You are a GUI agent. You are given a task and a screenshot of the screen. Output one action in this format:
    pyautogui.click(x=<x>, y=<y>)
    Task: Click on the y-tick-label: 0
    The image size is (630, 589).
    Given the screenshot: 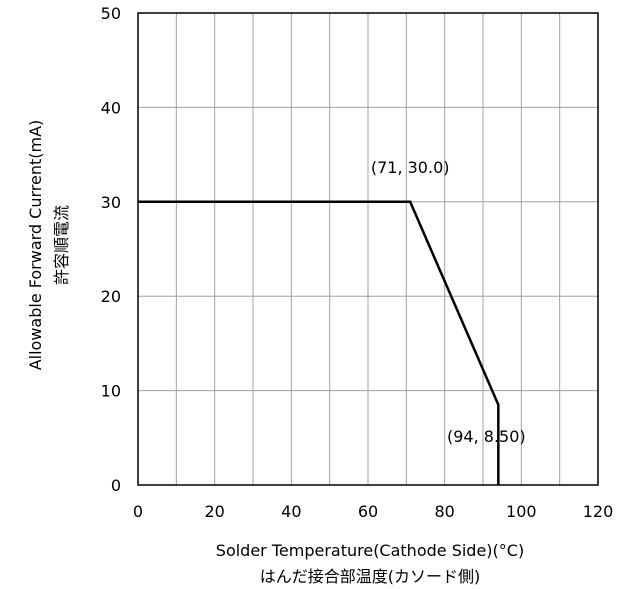 What is the action you would take?
    pyautogui.click(x=116, y=485)
    